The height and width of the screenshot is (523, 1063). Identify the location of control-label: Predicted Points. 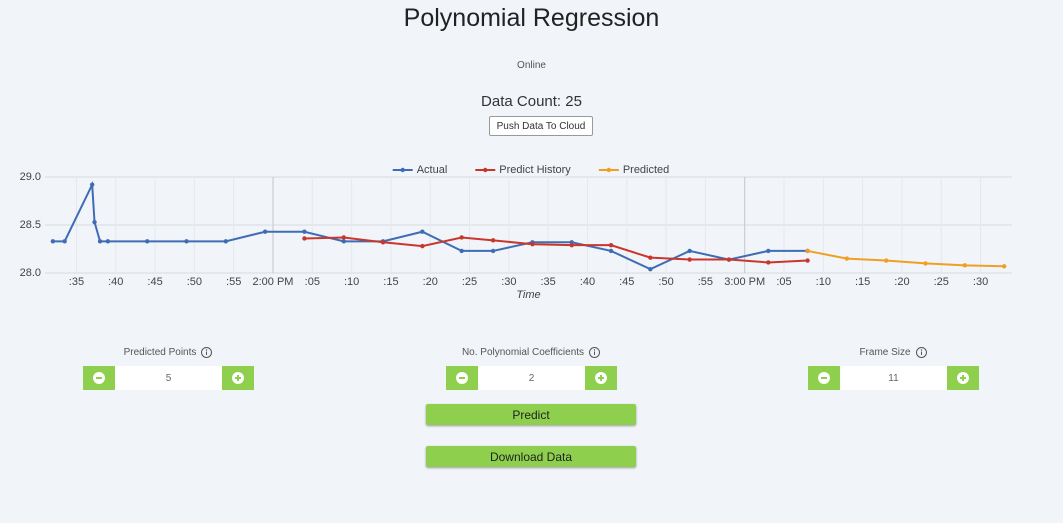
(168, 352).